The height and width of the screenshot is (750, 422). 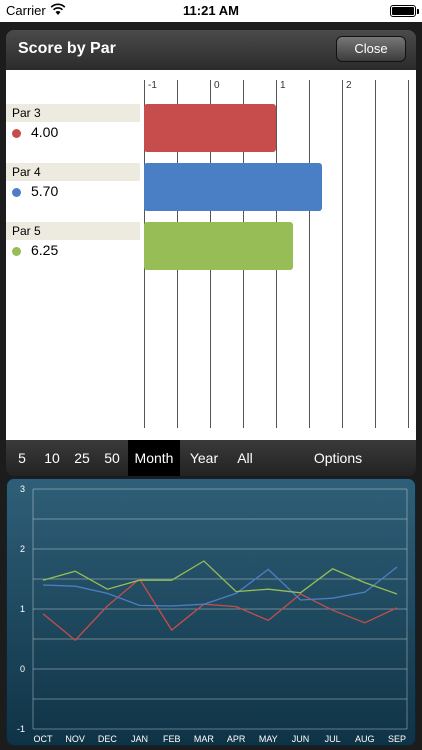 I want to click on range-selector: 5 10 25 50 Month Year All Options, so click(x=211, y=458).